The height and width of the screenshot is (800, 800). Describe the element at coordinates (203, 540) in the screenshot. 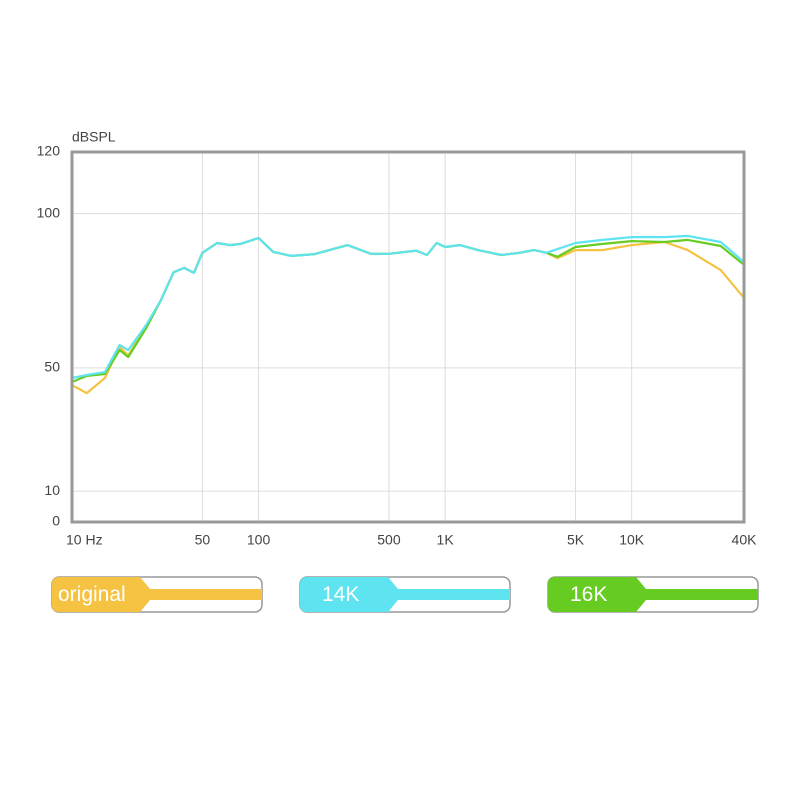

I see `x-tick-label: 50` at that location.